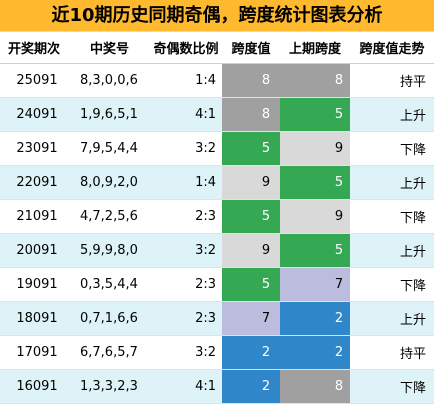  I want to click on period-cell: 25091, so click(37, 80).